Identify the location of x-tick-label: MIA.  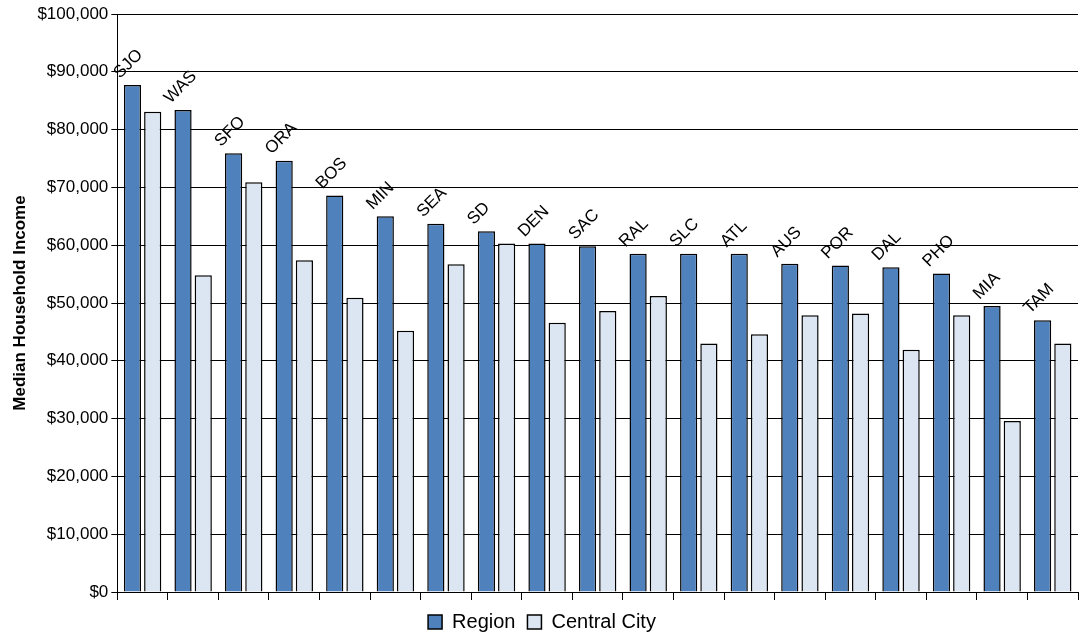
(986, 285).